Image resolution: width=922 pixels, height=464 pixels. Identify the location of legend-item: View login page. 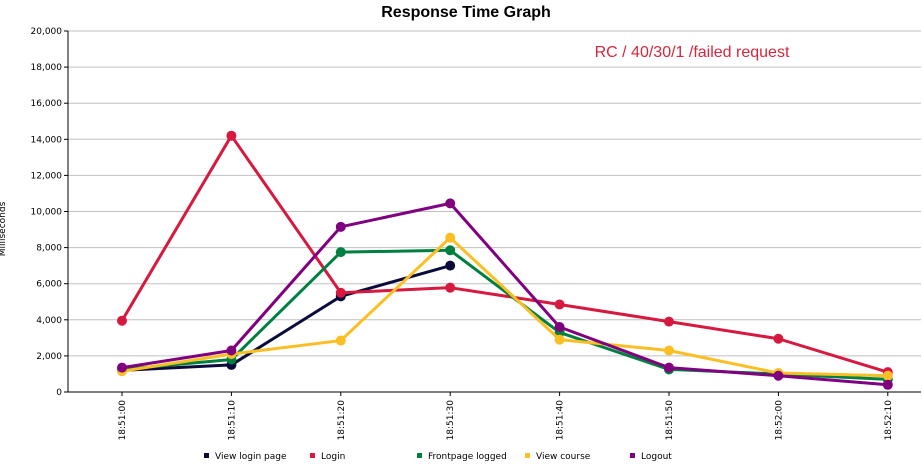
(245, 457).